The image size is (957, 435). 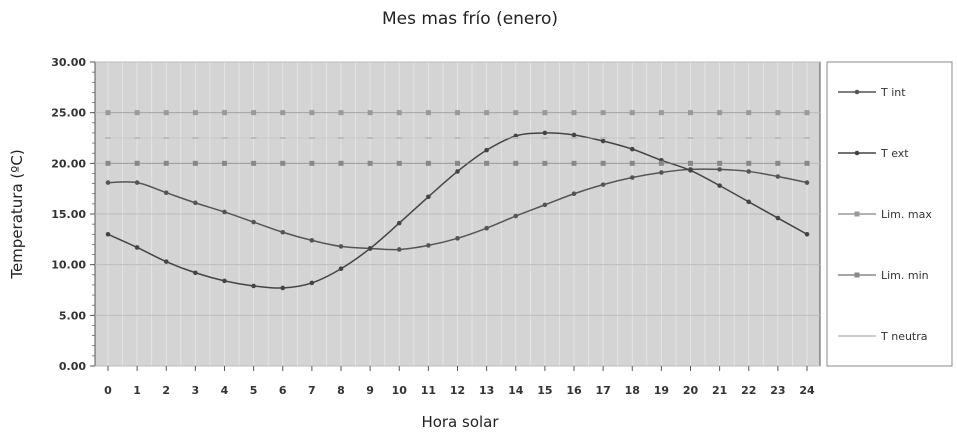 I want to click on x-tick-label: 19, so click(x=661, y=390).